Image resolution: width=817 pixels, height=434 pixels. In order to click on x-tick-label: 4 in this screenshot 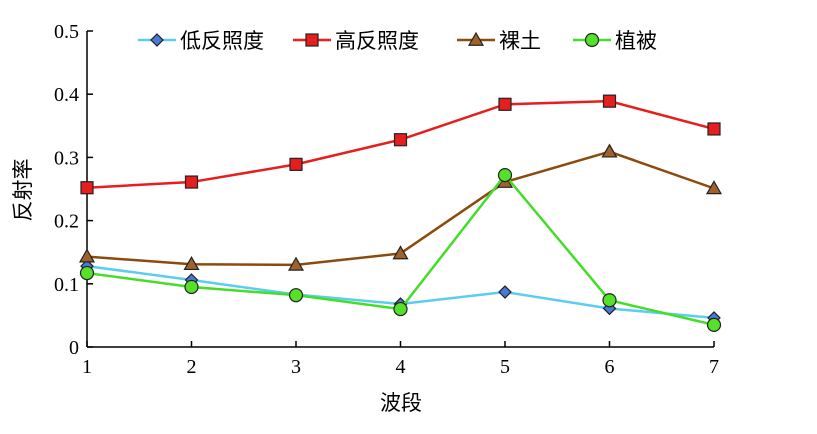, I will do `click(401, 367)`.